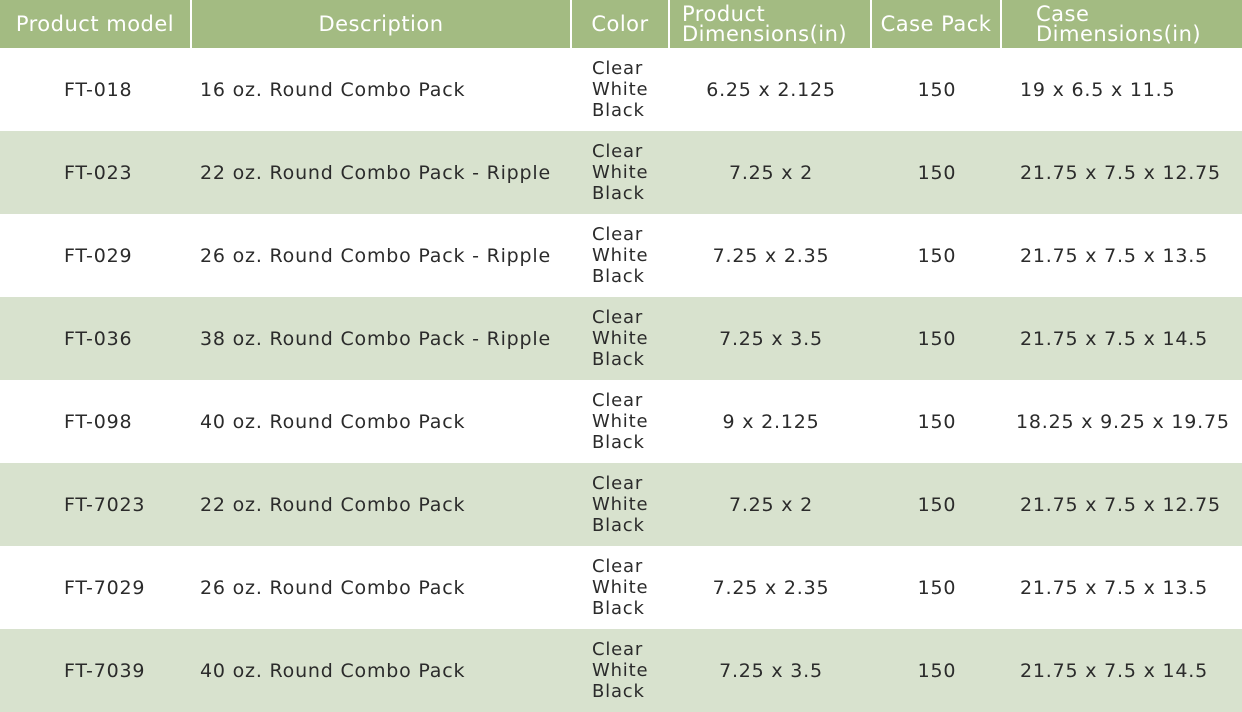 The image size is (1242, 712). Describe the element at coordinates (105, 587) in the screenshot. I see `cell-product-model: FT-7029` at that location.